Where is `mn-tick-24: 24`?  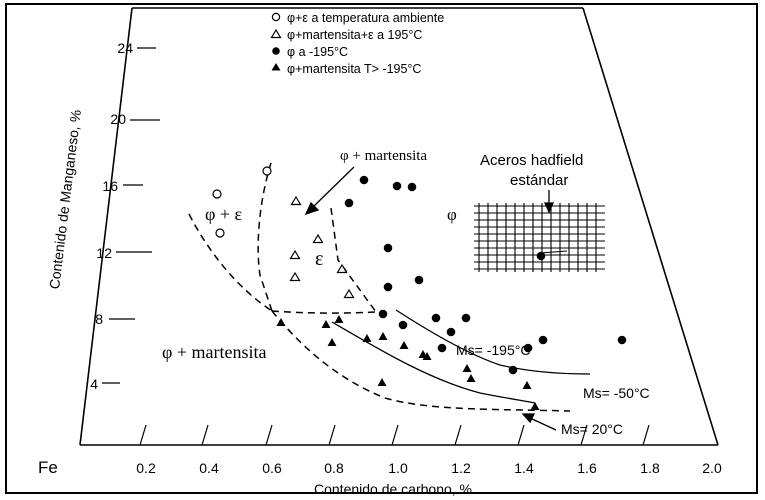
mn-tick-24: 24 is located at coordinates (125, 48).